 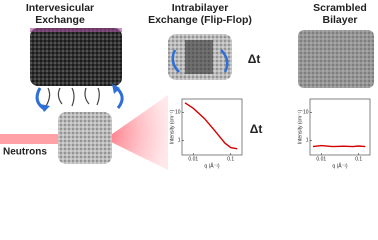 What do you see at coordinates (340, 8) in the screenshot?
I see `title: Scrambled` at bounding box center [340, 8].